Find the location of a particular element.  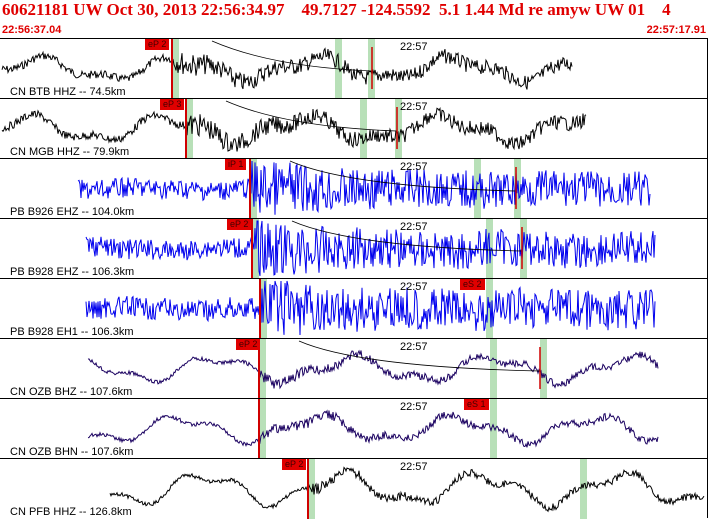

trace-panel-pfb-hhz: 22:57 eP 2 CN PFB HHZ -- 126.8km is located at coordinates (354, 488).